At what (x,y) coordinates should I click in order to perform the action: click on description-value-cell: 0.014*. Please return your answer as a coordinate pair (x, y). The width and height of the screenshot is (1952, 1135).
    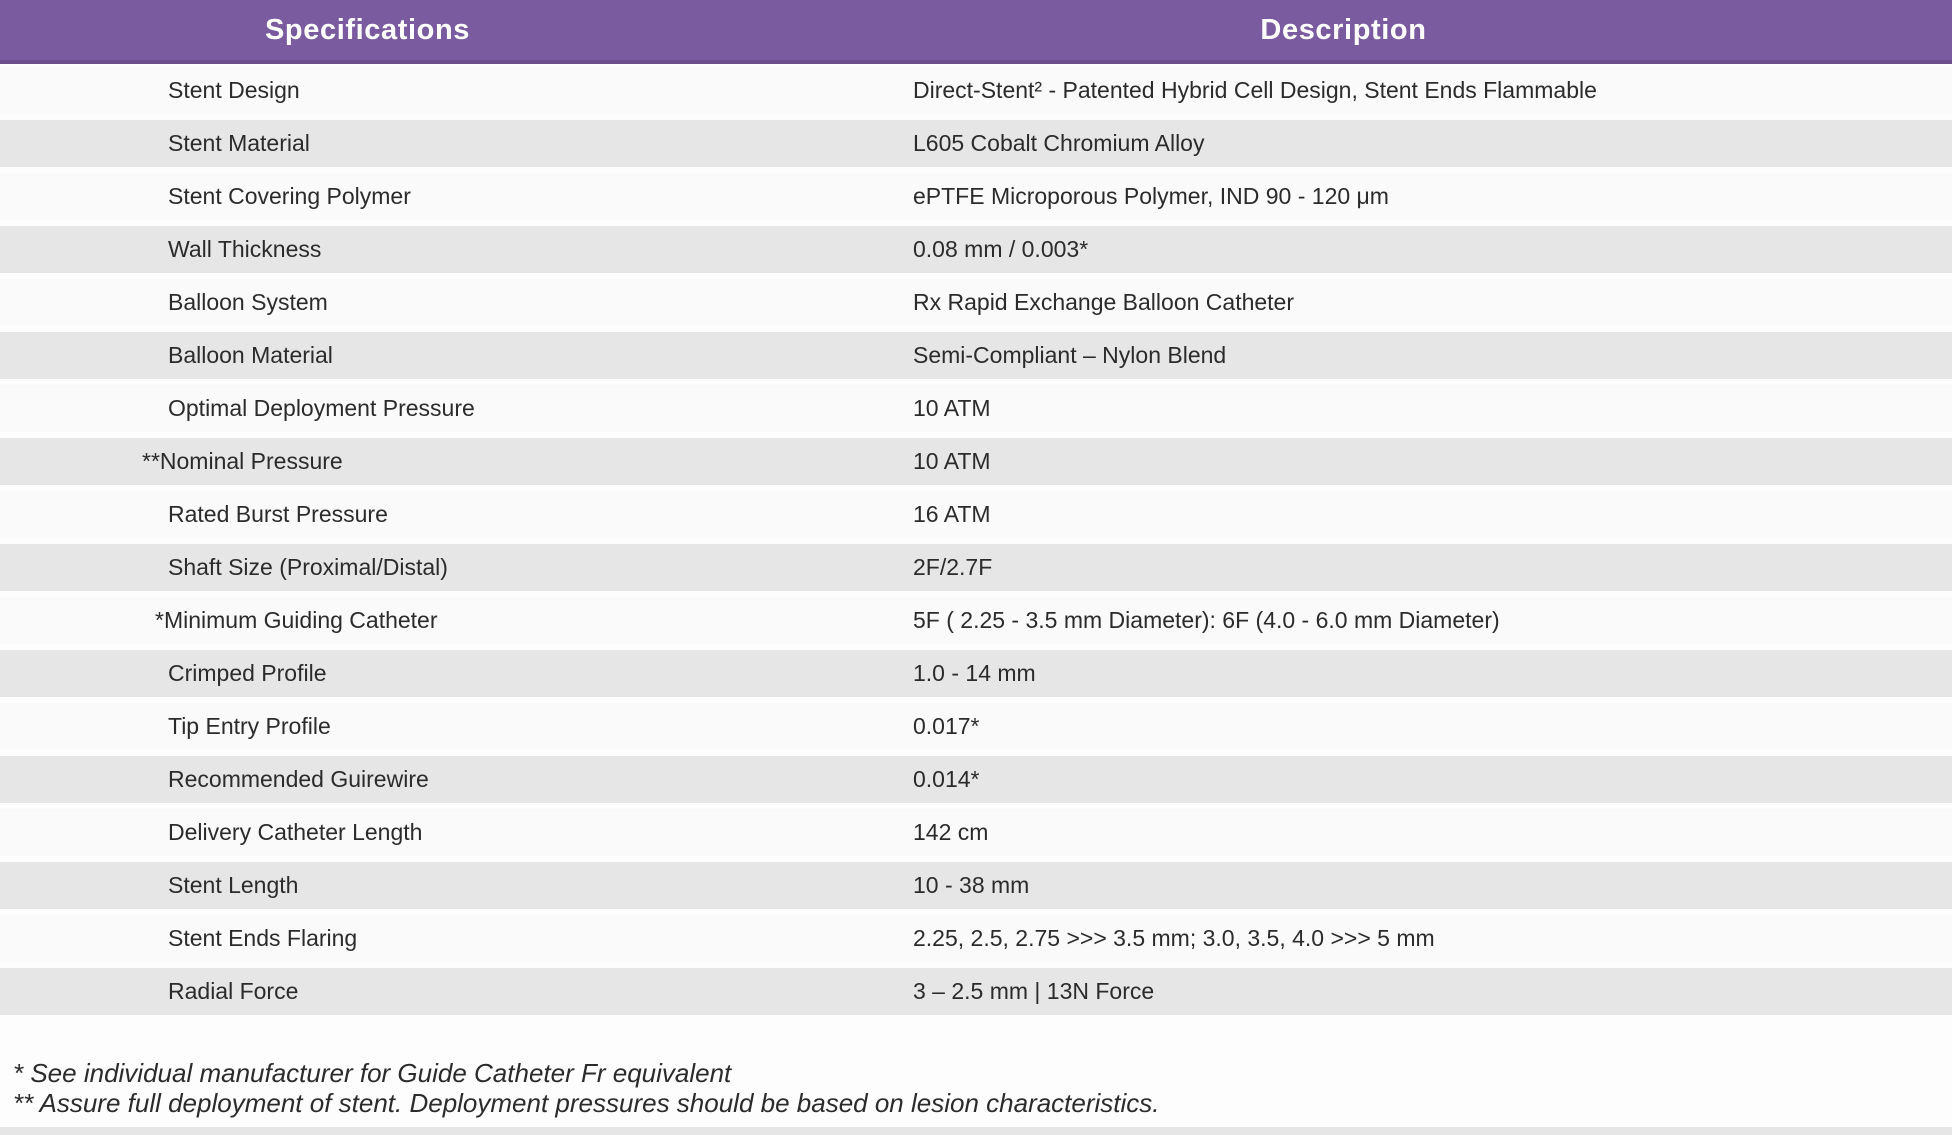
    Looking at the image, I should click on (946, 779).